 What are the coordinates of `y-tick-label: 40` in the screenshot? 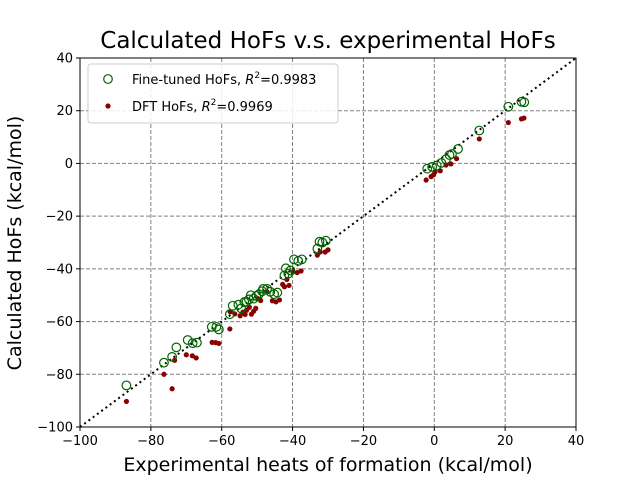 It's located at (64, 59).